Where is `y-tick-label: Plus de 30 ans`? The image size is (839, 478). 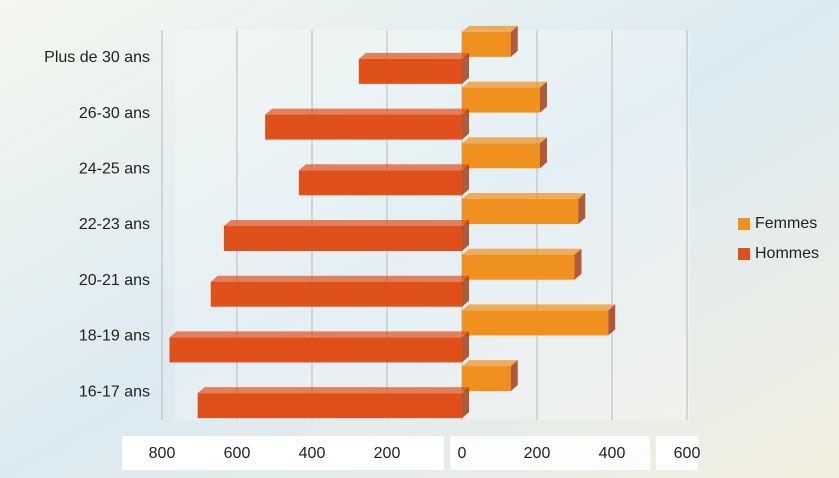
y-tick-label: Plus de 30 ans is located at coordinates (97, 57).